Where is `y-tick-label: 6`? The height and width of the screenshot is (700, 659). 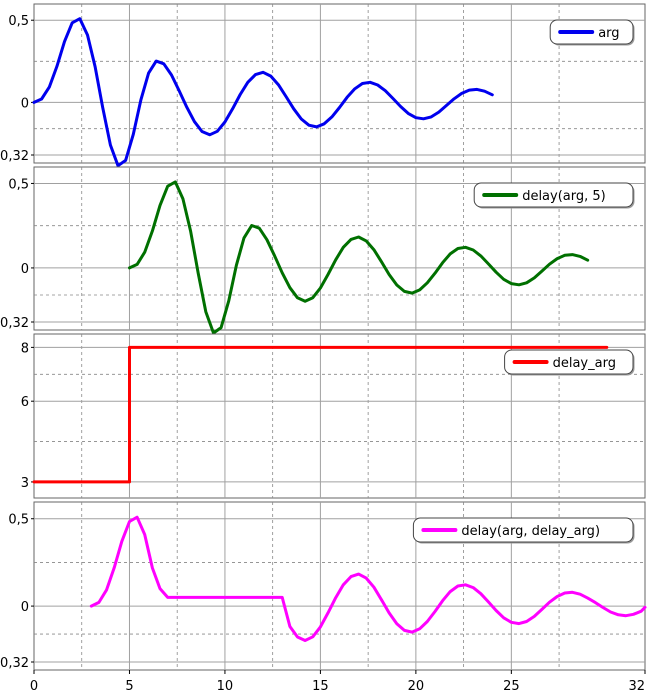
y-tick-label: 6 is located at coordinates (25, 402).